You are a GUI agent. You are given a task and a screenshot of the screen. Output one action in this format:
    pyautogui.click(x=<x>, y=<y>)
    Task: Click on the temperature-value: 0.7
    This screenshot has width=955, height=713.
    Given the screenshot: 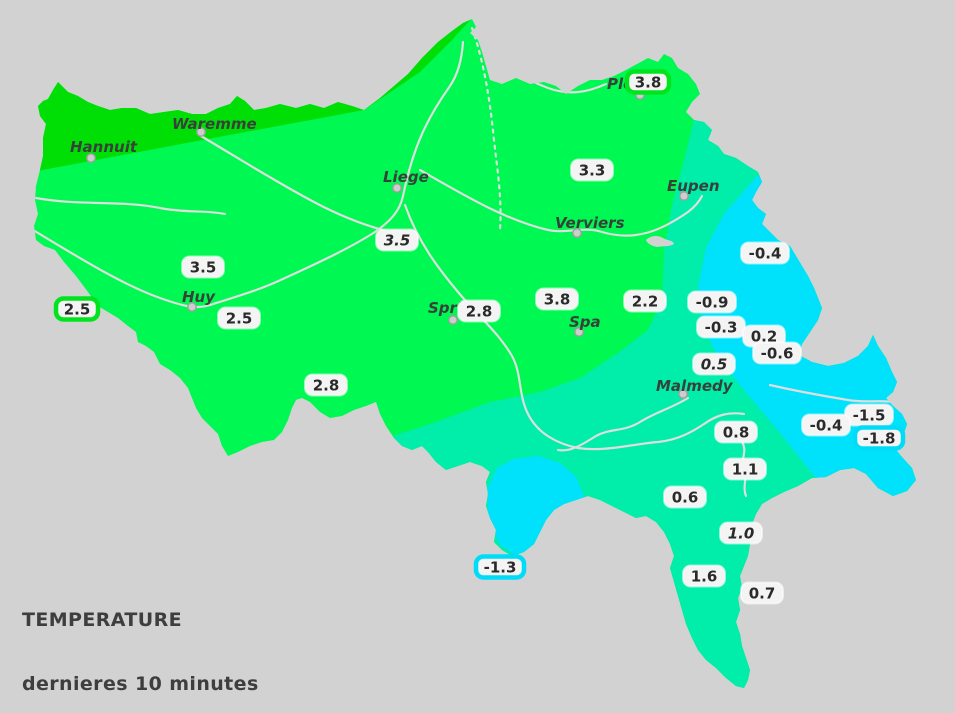 What is the action you would take?
    pyautogui.click(x=762, y=593)
    